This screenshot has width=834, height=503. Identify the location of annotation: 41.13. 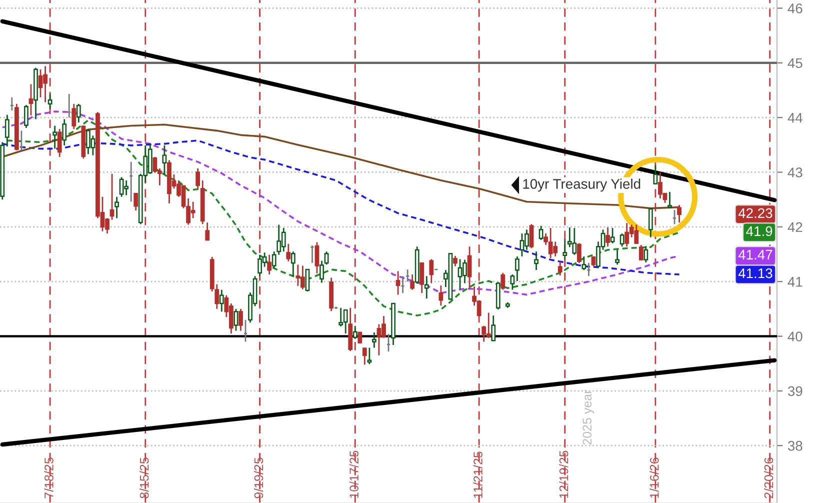
(755, 273).